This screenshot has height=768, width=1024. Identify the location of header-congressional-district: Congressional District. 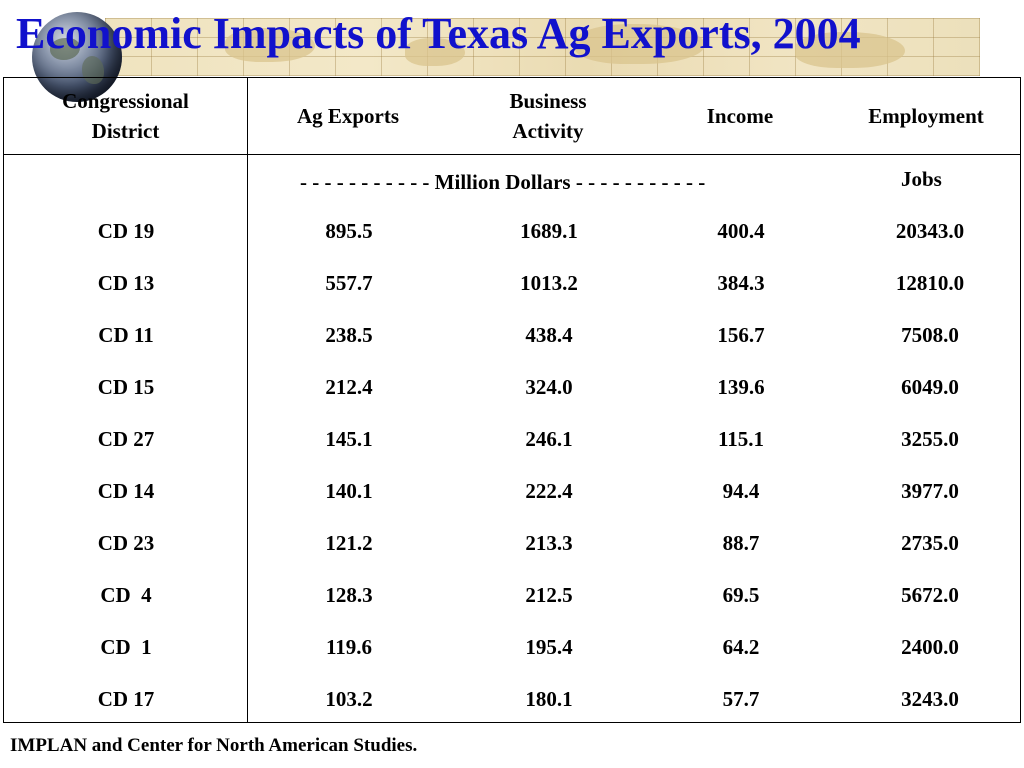
(125, 116).